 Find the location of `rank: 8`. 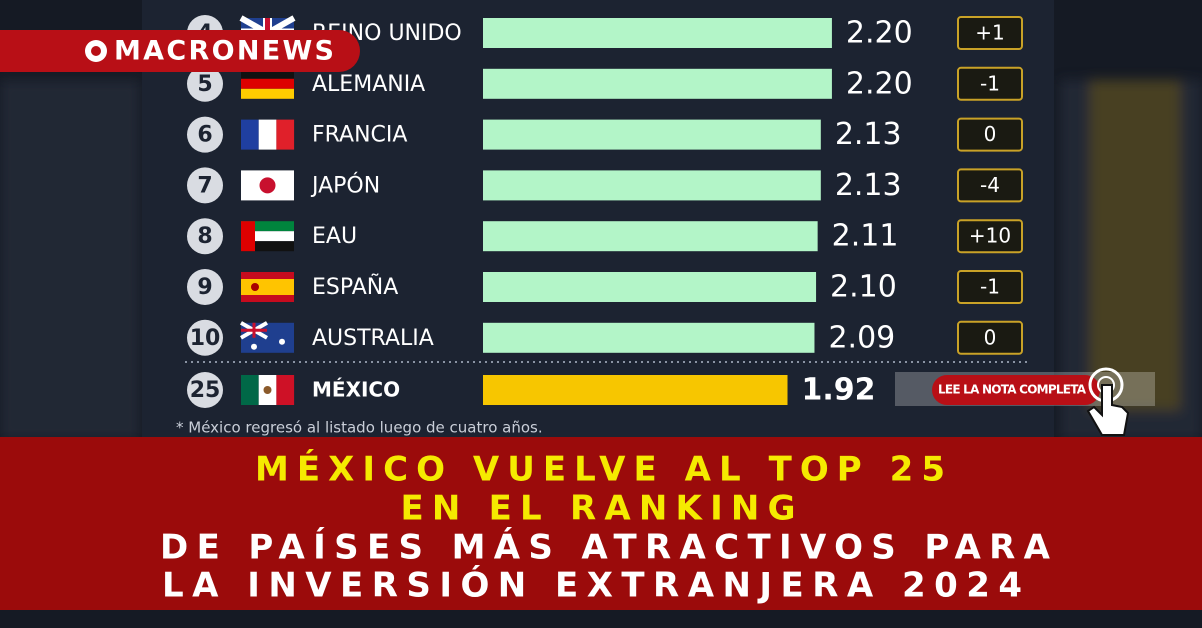

rank: 8 is located at coordinates (204, 236).